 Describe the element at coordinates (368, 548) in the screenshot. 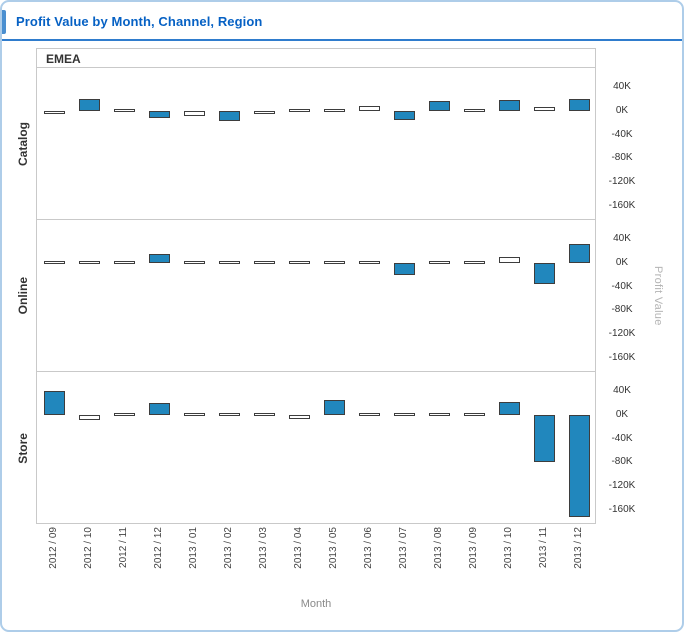

I see `x-axis-label: 2013 / 06` at that location.